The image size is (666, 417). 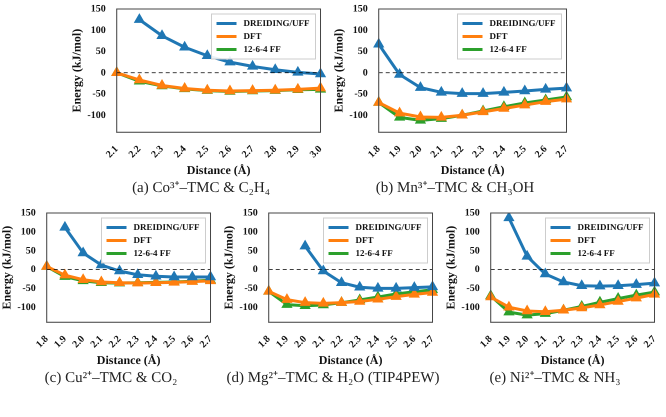 I want to click on text: (c) Cu²⁺–TMC & CO₂, so click(x=111, y=378).